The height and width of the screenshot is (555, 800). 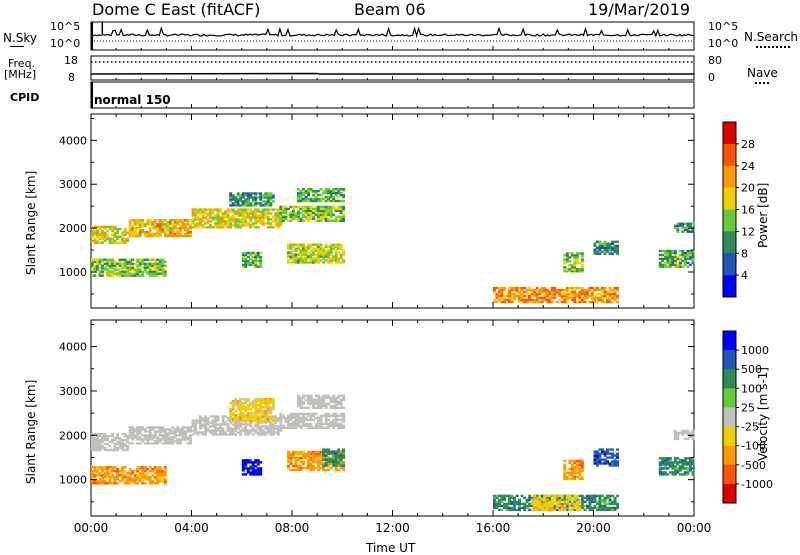 What do you see at coordinates (91, 528) in the screenshot?
I see `x-tick-label: 00:00` at bounding box center [91, 528].